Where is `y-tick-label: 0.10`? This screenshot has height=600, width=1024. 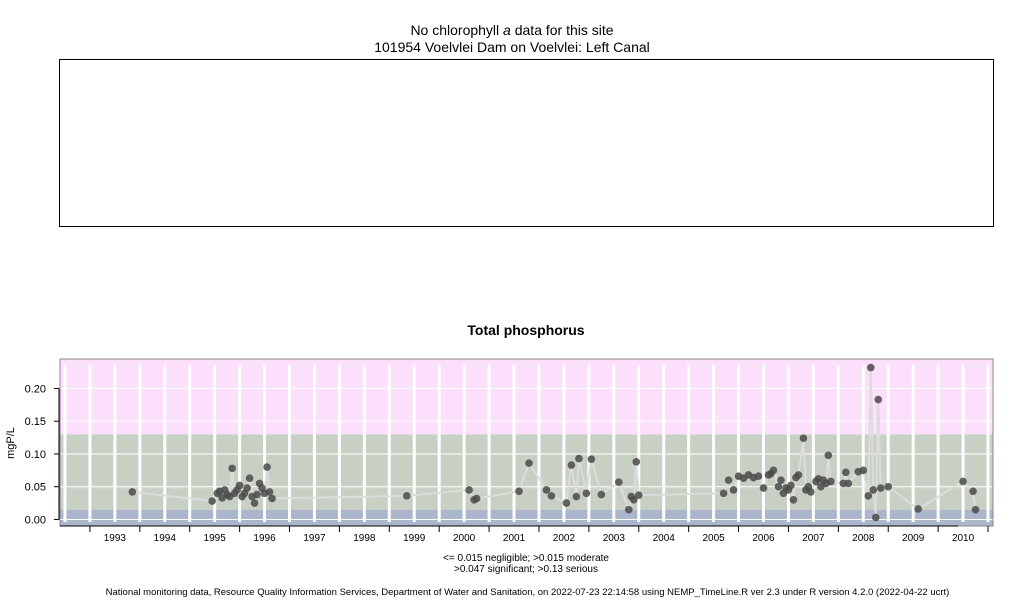
y-tick-label: 0.10 is located at coordinates (35, 455).